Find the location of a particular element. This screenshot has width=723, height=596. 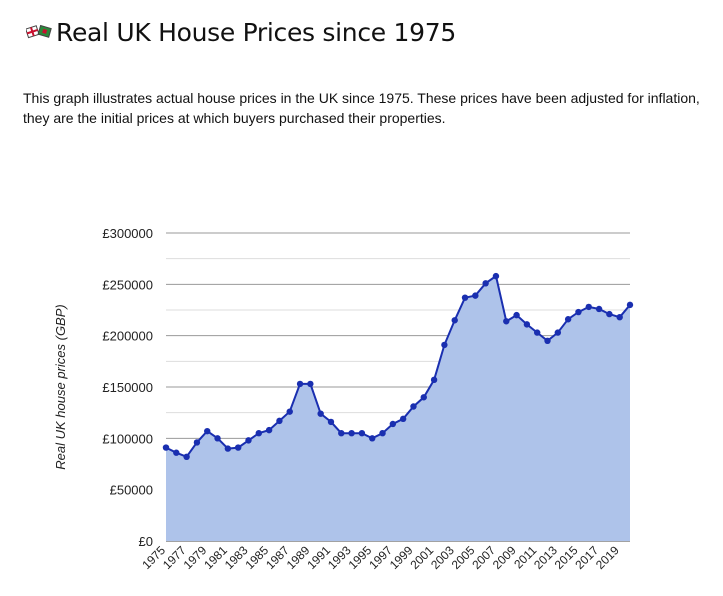

y-tick-label: £100000 is located at coordinates (127, 438).